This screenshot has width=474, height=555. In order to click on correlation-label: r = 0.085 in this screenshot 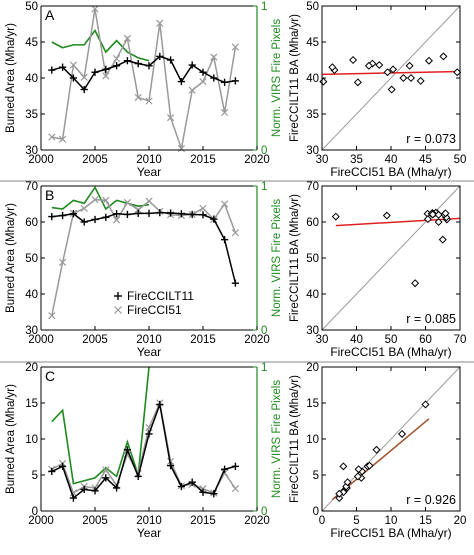, I will do `click(431, 319)`.